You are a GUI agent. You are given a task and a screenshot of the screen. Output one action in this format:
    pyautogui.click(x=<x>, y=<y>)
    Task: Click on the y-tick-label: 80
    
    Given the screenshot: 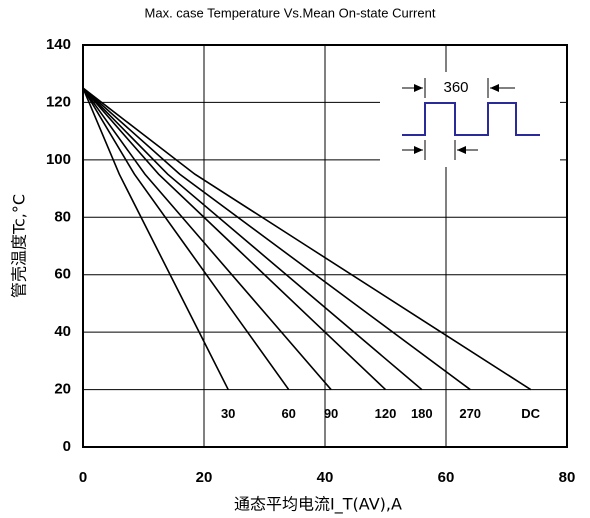 What is the action you would take?
    pyautogui.click(x=62, y=216)
    